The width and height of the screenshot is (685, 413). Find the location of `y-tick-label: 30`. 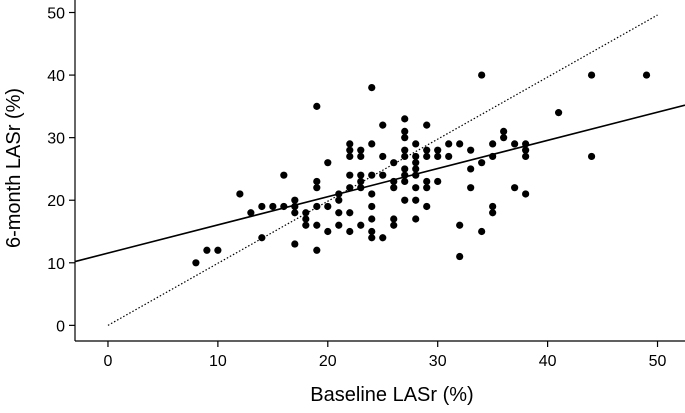

y-tick-label: 30 is located at coordinates (56, 139).